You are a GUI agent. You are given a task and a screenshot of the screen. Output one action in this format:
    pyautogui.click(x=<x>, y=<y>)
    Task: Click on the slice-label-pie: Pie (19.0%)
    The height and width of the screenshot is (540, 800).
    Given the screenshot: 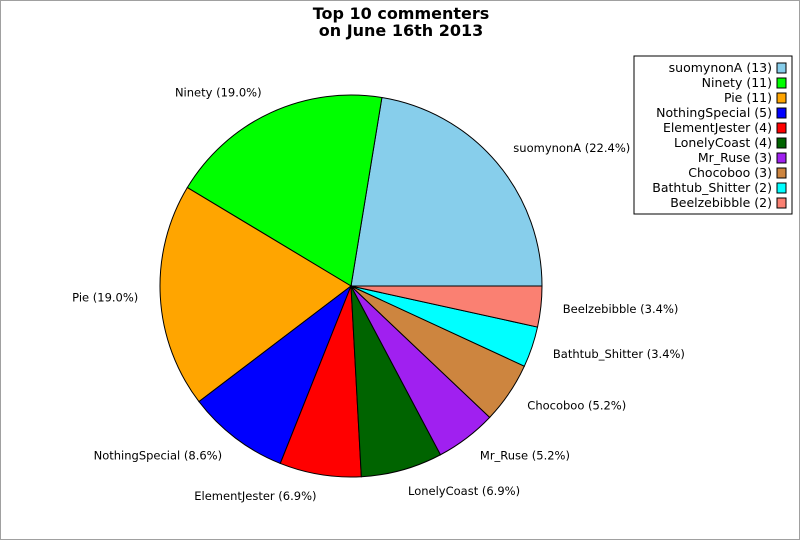 What is the action you would take?
    pyautogui.click(x=105, y=298)
    